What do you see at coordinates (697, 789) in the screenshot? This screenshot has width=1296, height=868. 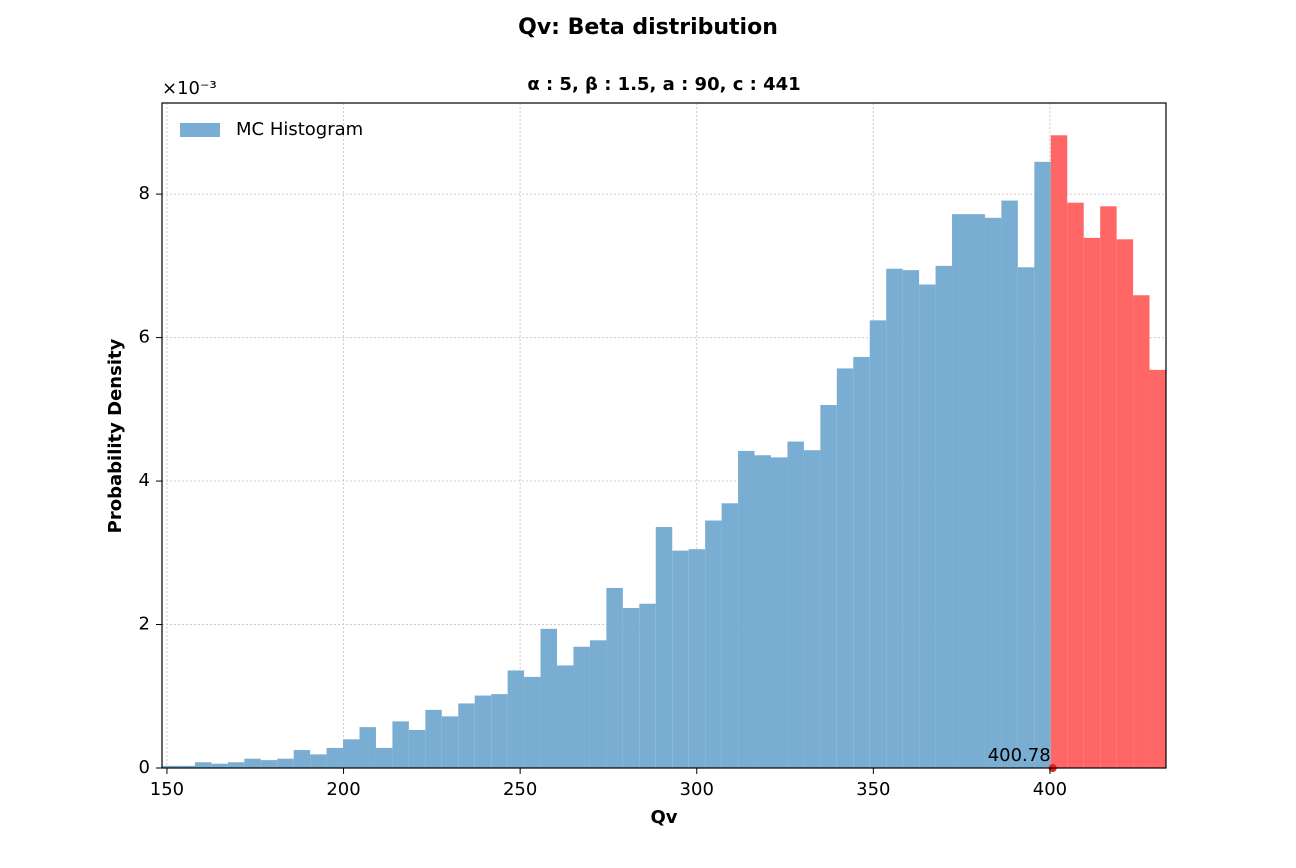 I see `x-tick-label: 300` at bounding box center [697, 789].